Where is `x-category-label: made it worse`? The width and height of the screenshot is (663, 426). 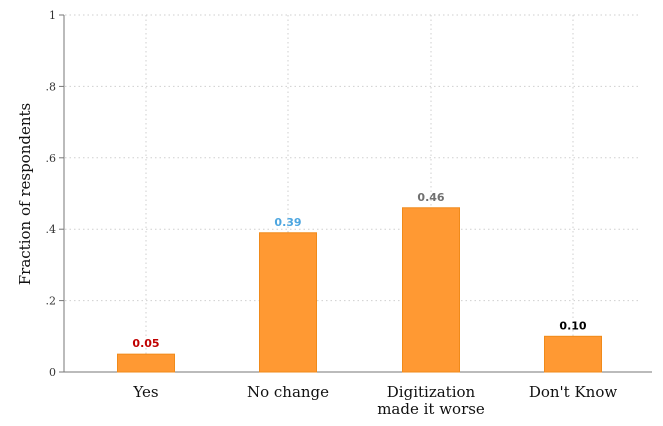
x-category-label: made it worse is located at coordinates (431, 409).